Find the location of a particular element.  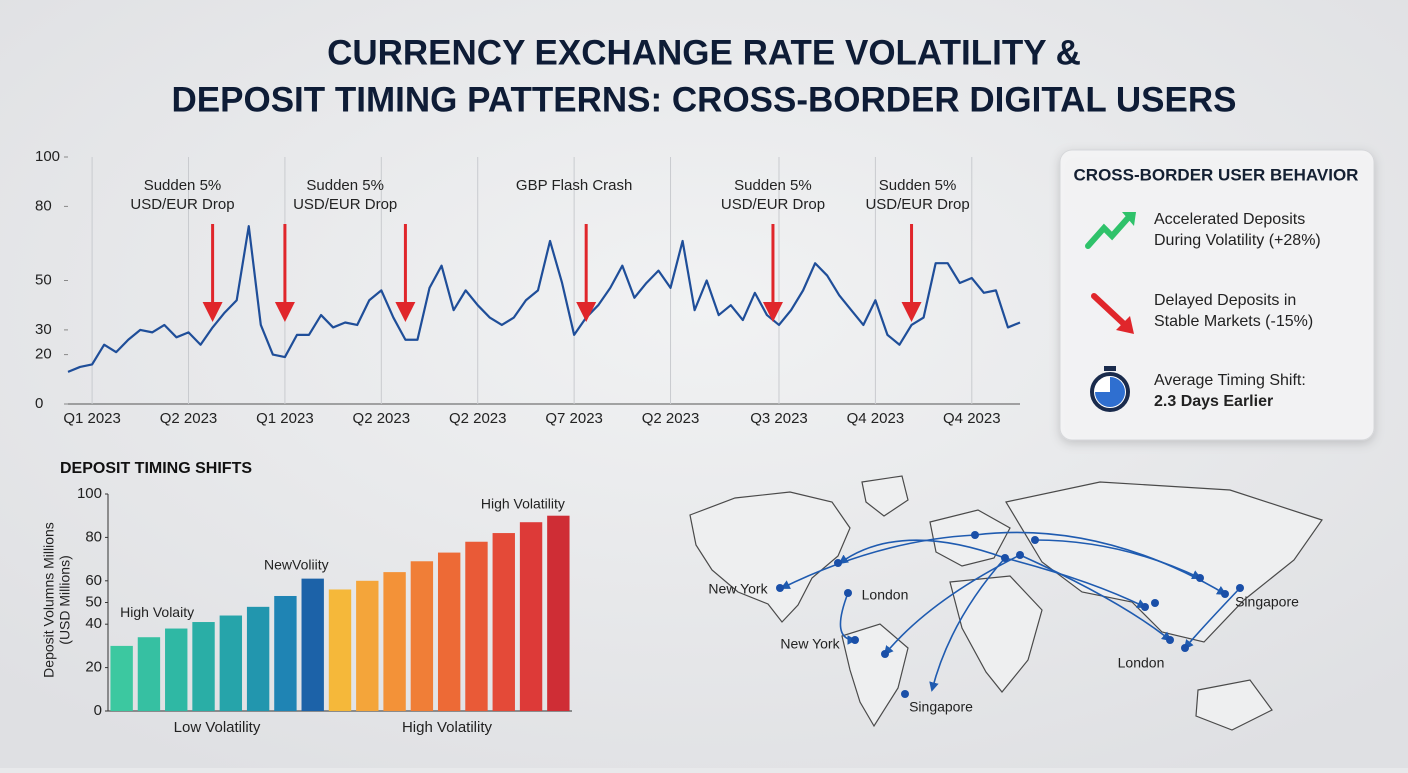

map is located at coordinates (1006, 603).